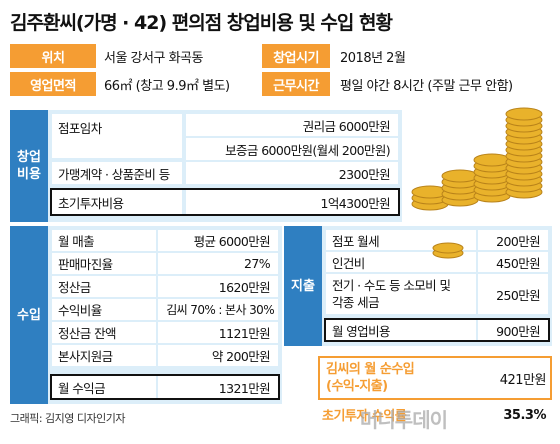 The width and height of the screenshot is (560, 444). What do you see at coordinates (513, 262) in the screenshot?
I see `expense-row-value: 450만원` at bounding box center [513, 262].